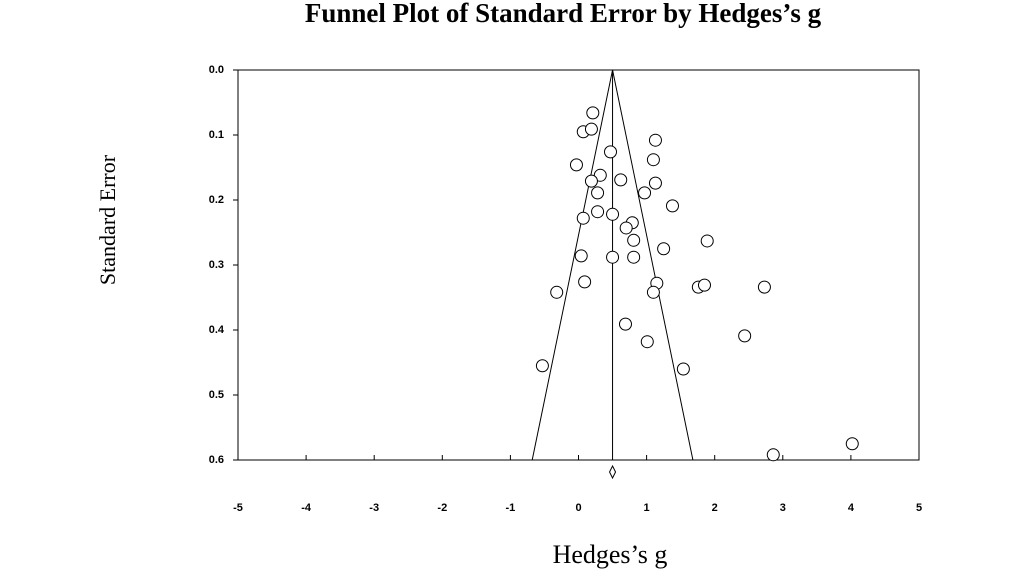  Describe the element at coordinates (217, 330) in the screenshot. I see `y-tick-label: 0.4` at that location.